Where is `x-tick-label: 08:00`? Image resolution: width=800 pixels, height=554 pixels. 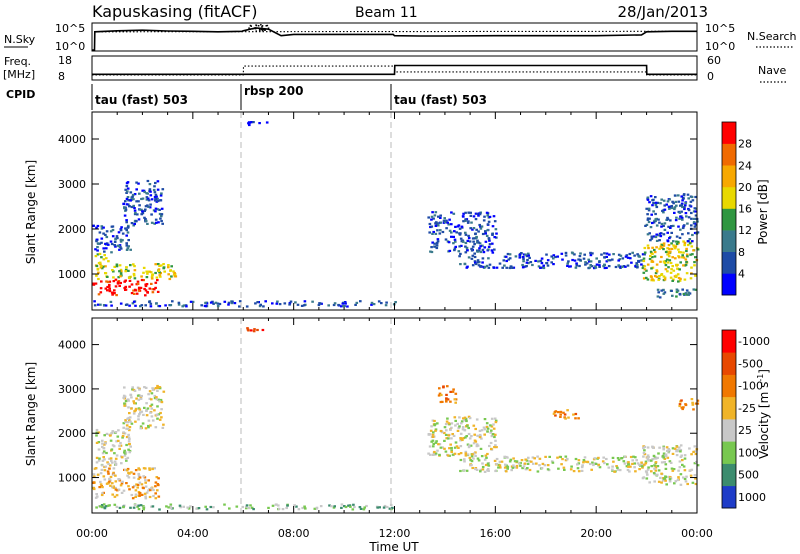 x-tick-label: 08:00 is located at coordinates (294, 533).